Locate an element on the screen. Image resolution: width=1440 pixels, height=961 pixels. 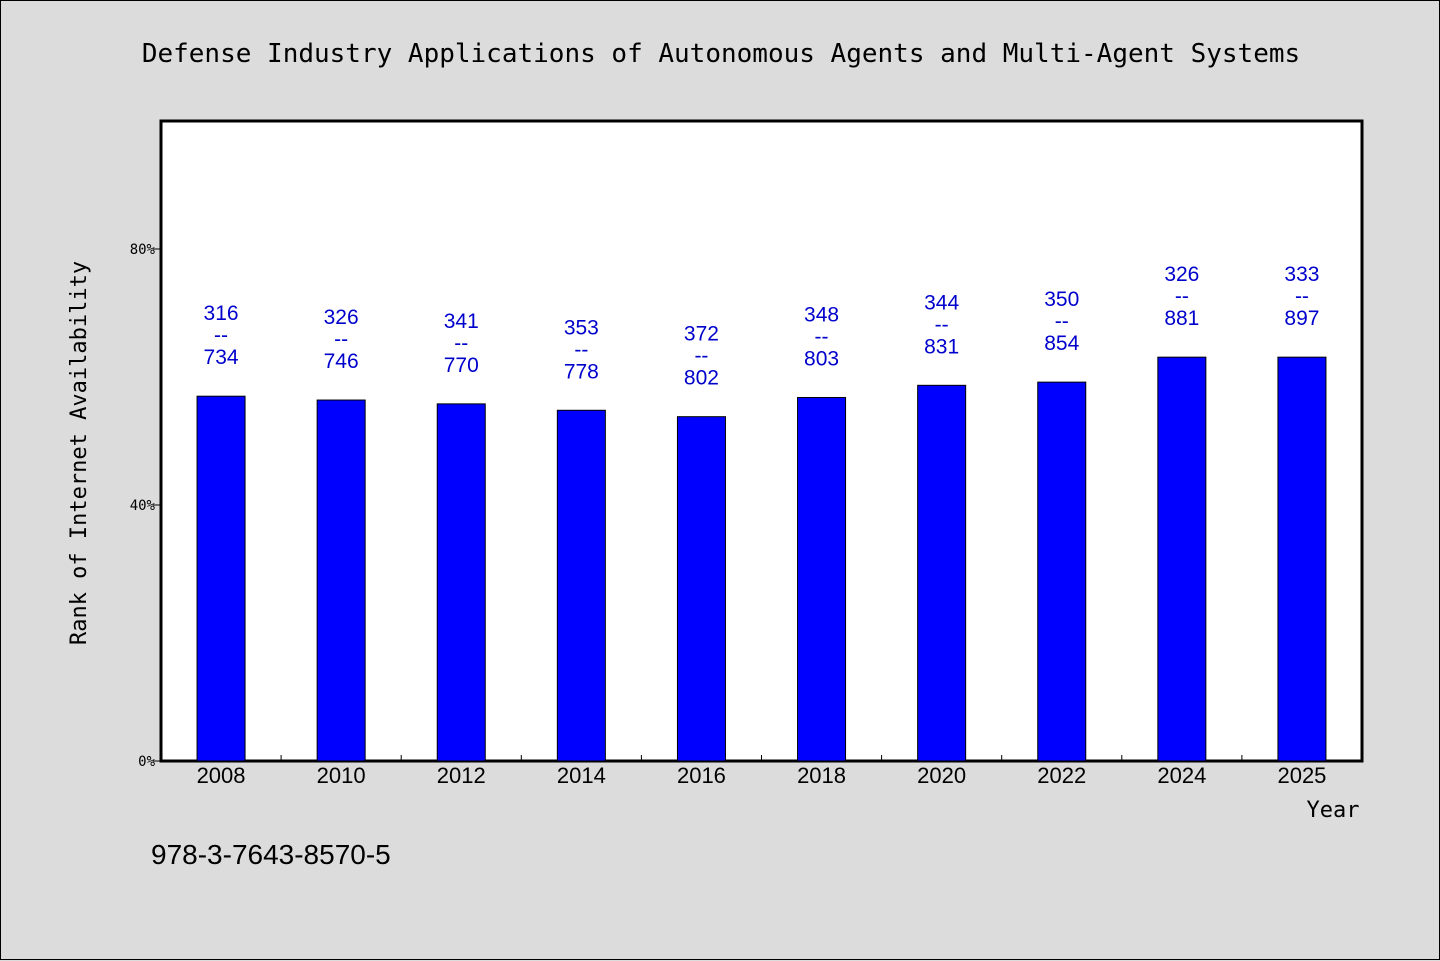
data-label-bottom-2010: 746 is located at coordinates (341, 361).